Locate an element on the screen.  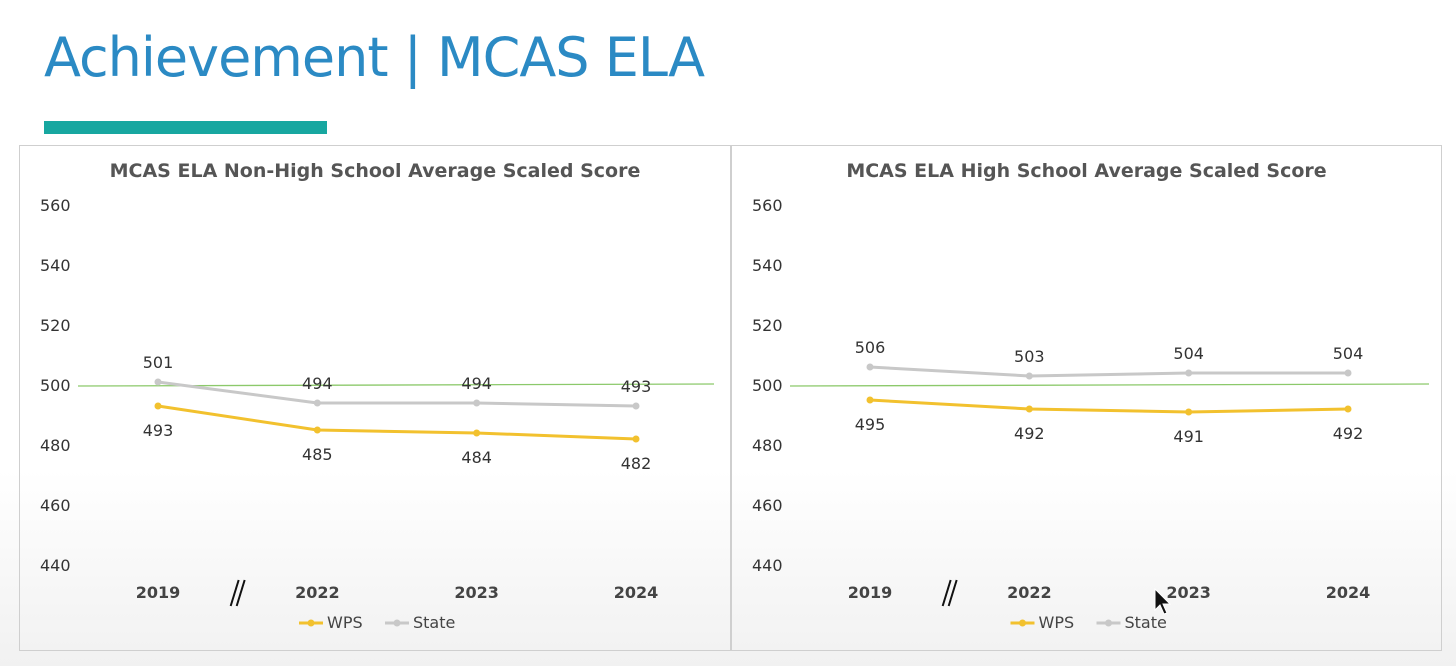
data-label-wps: 493 is located at coordinates (158, 430).